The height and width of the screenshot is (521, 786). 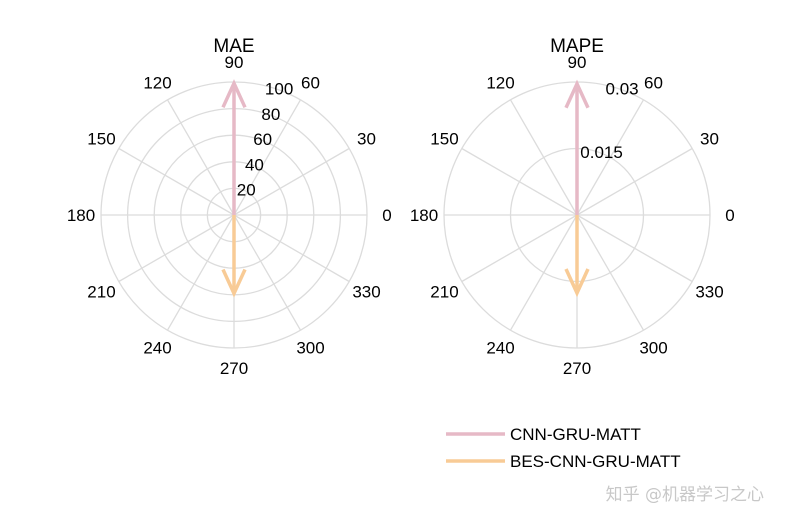 What do you see at coordinates (270, 114) in the screenshot?
I see `r-tick-label: 80` at bounding box center [270, 114].